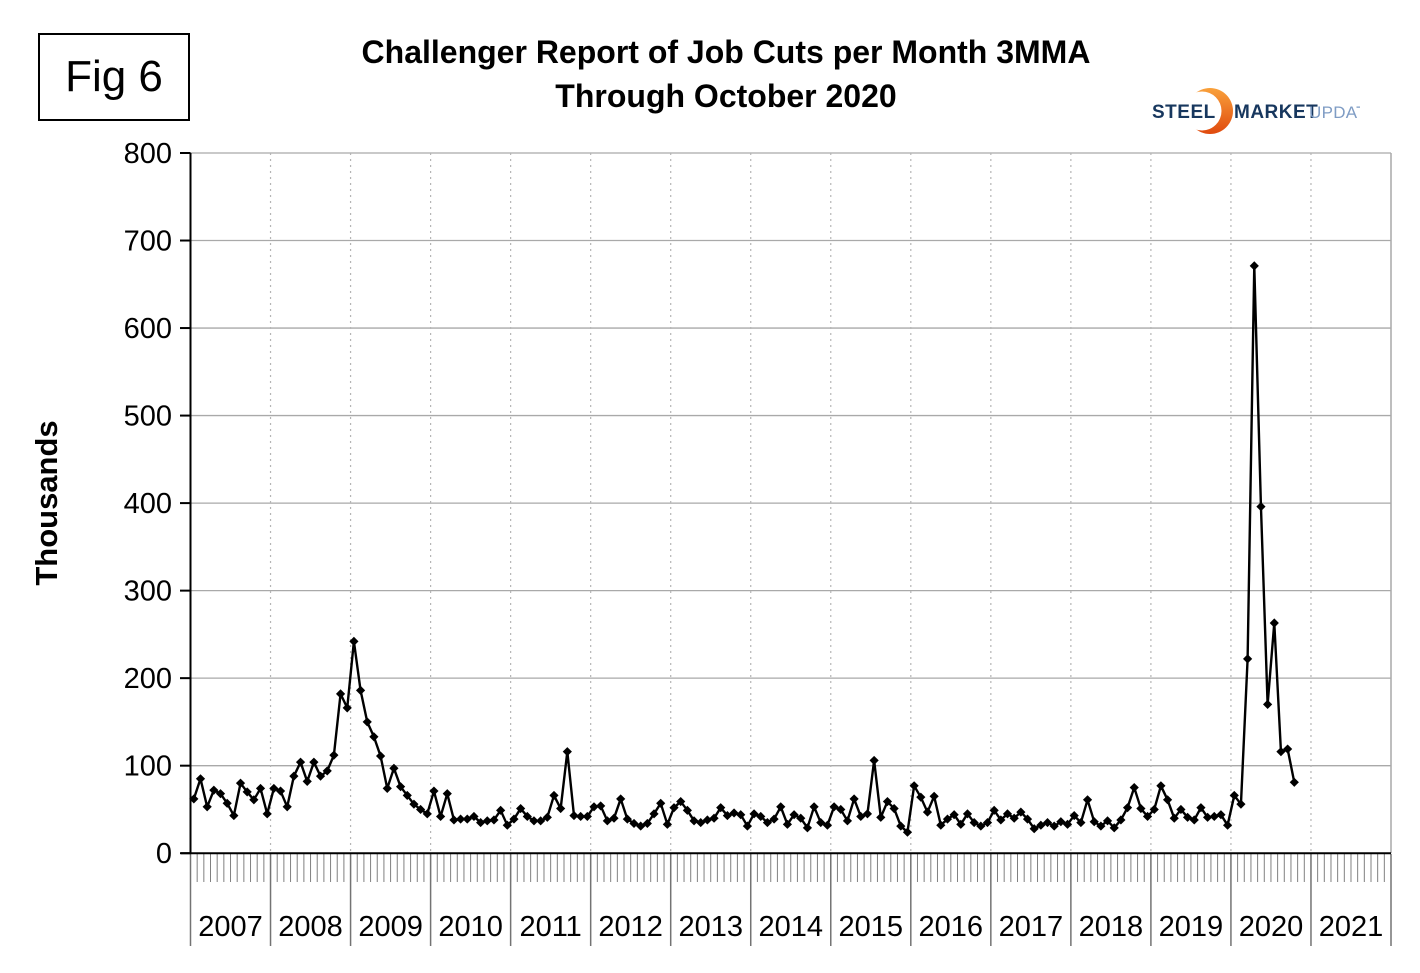 The height and width of the screenshot is (973, 1420). I want to click on svg-text: 500, so click(148, 417).